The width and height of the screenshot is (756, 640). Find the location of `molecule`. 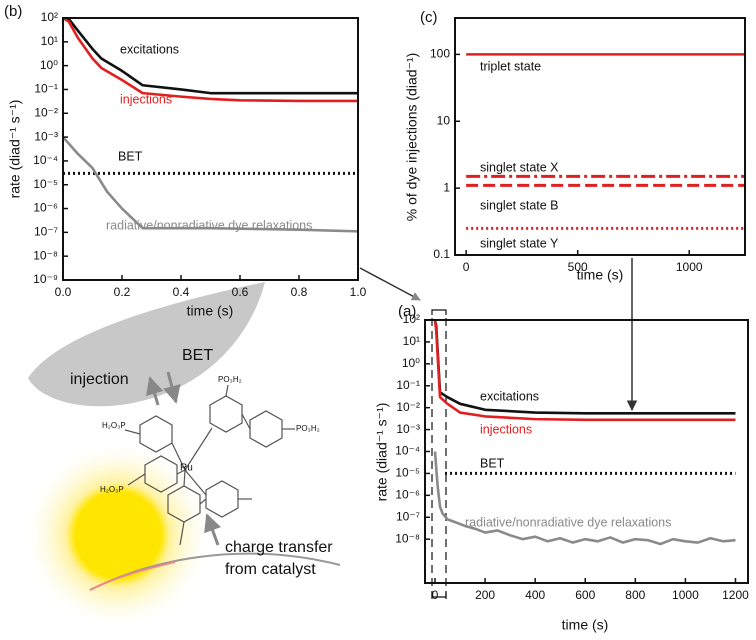

molecule is located at coordinates (209, 465).